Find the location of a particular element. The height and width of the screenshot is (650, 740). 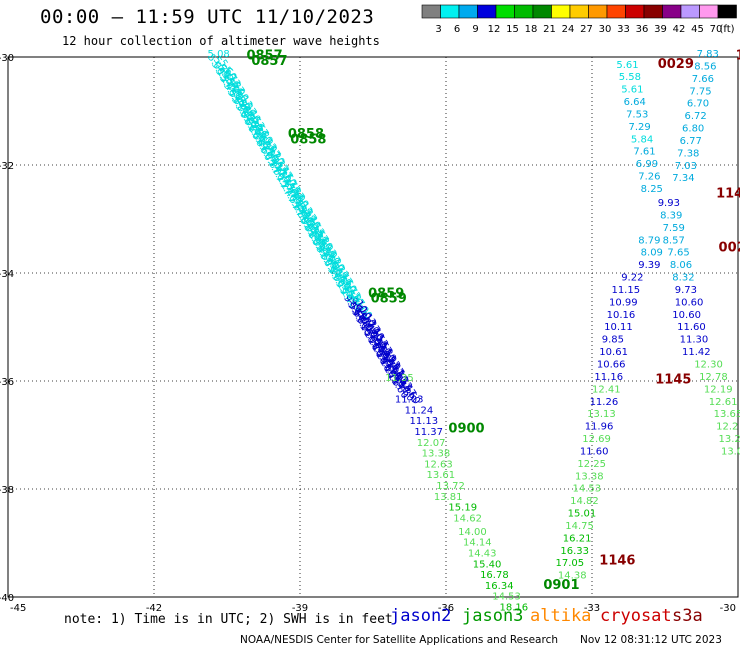

wave-height-value: 13.2 is located at coordinates (729, 439).